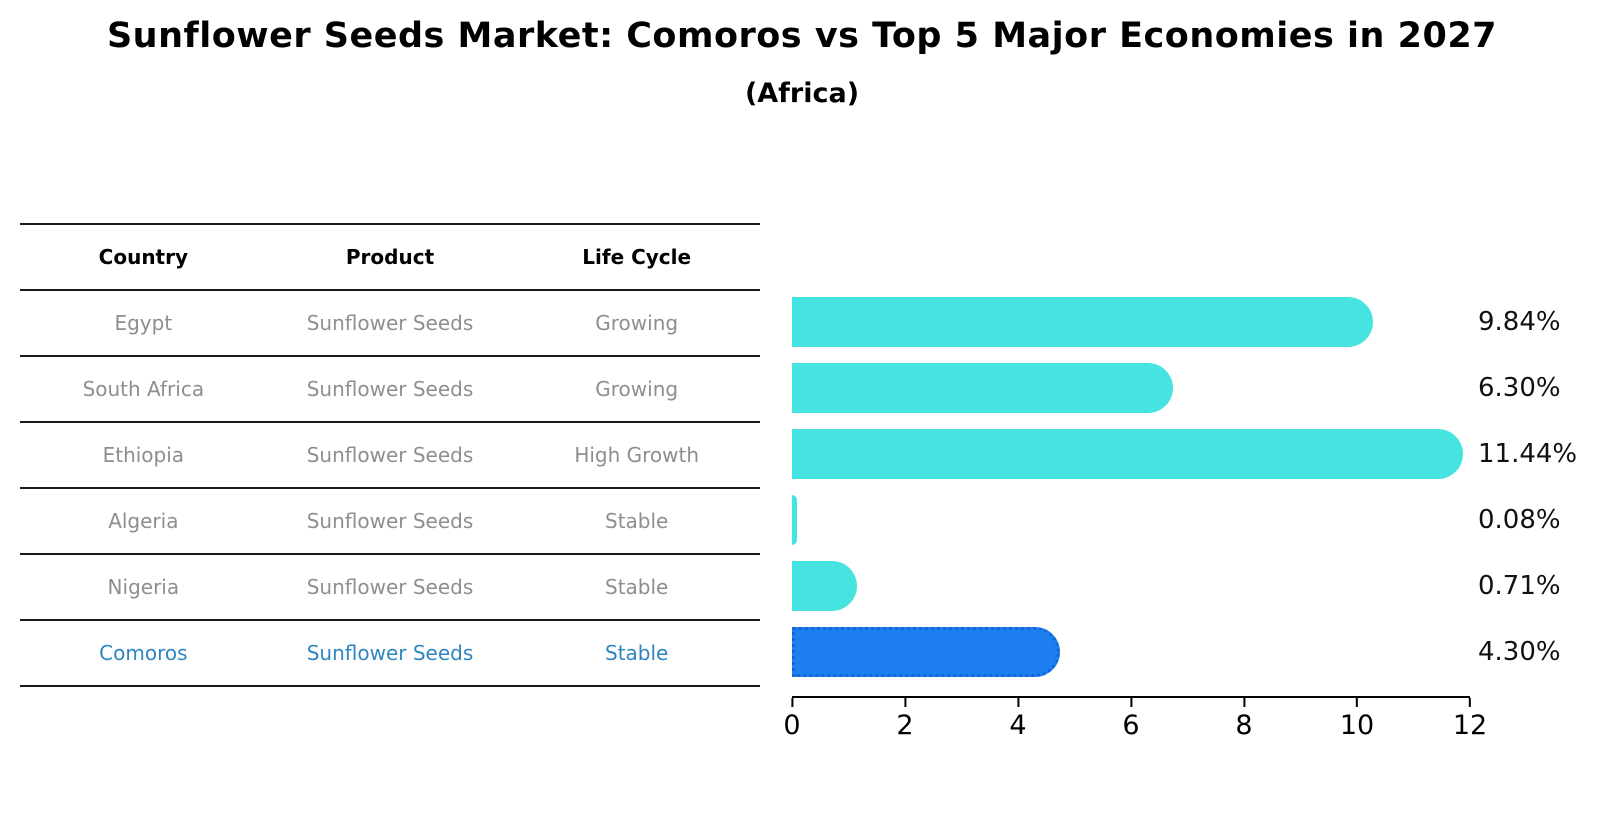 This screenshot has height=823, width=1604. I want to click on bar-row-comoros, so click(1131, 652).